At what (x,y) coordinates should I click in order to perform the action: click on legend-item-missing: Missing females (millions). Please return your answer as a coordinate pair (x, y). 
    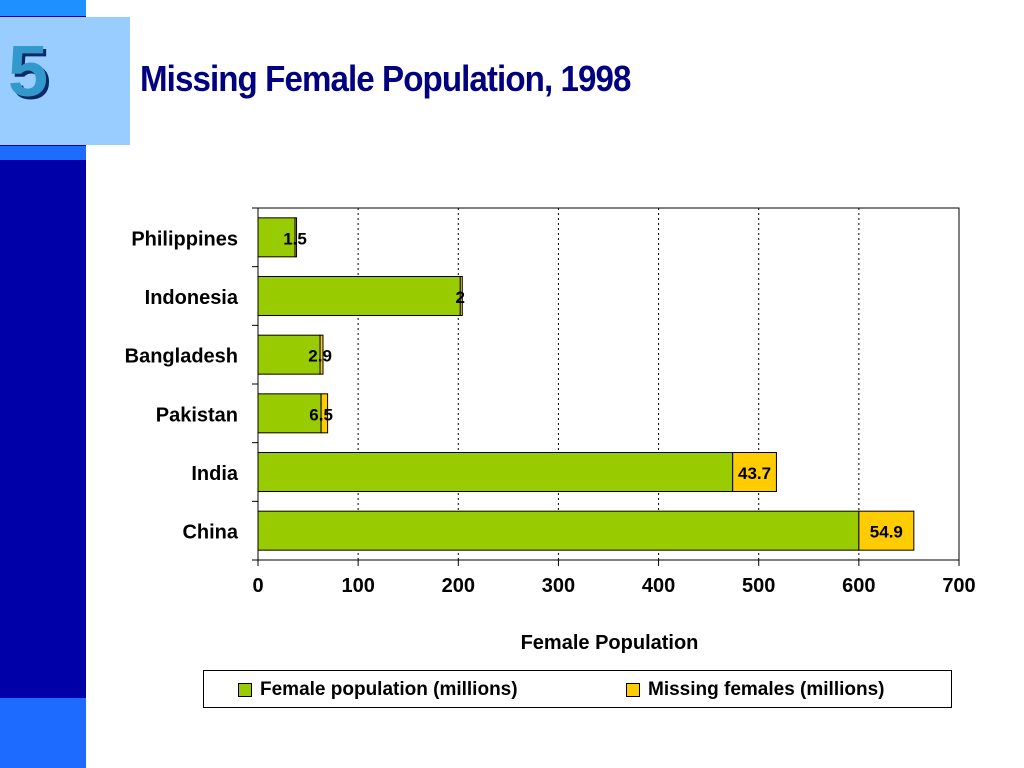
    Looking at the image, I should click on (755, 690).